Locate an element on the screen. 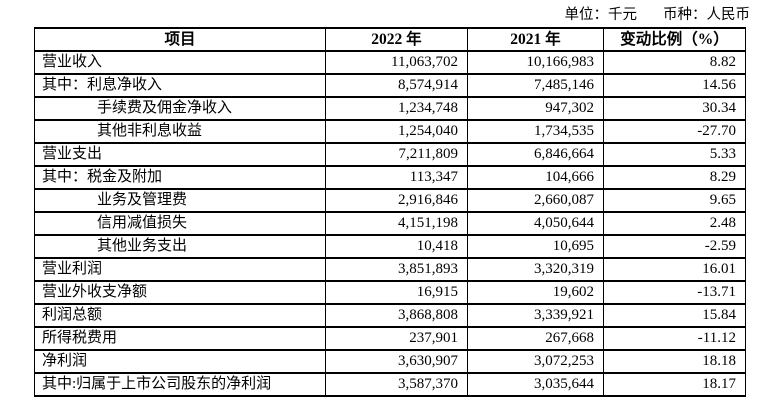 This screenshot has height=412, width=781. table-header: 项目 2022 年 2021 年变动比例（%） is located at coordinates (390, 39).